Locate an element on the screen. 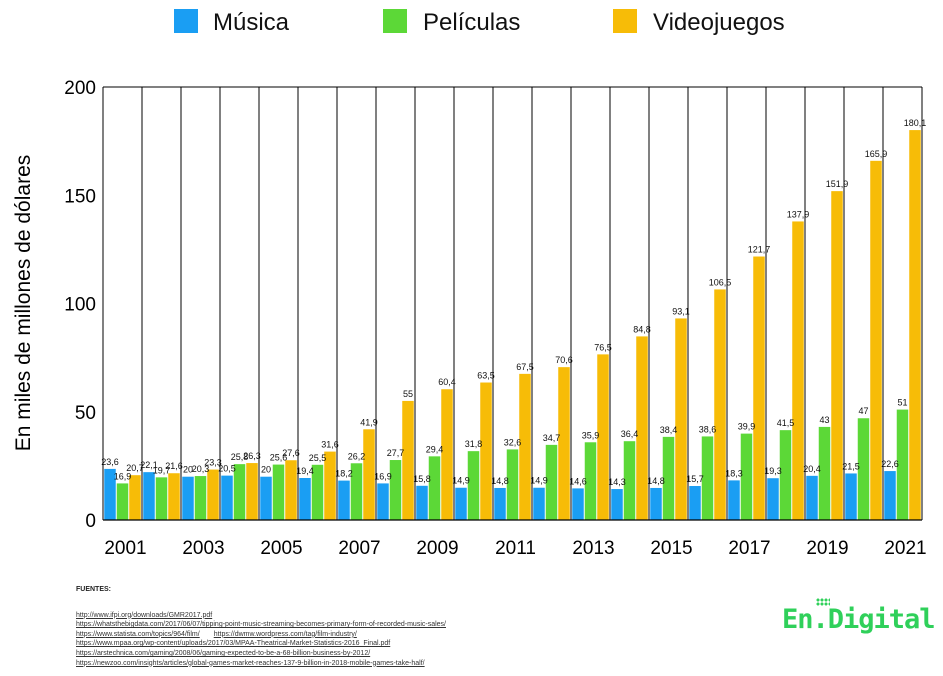  data-label: 21,5 is located at coordinates (851, 466).